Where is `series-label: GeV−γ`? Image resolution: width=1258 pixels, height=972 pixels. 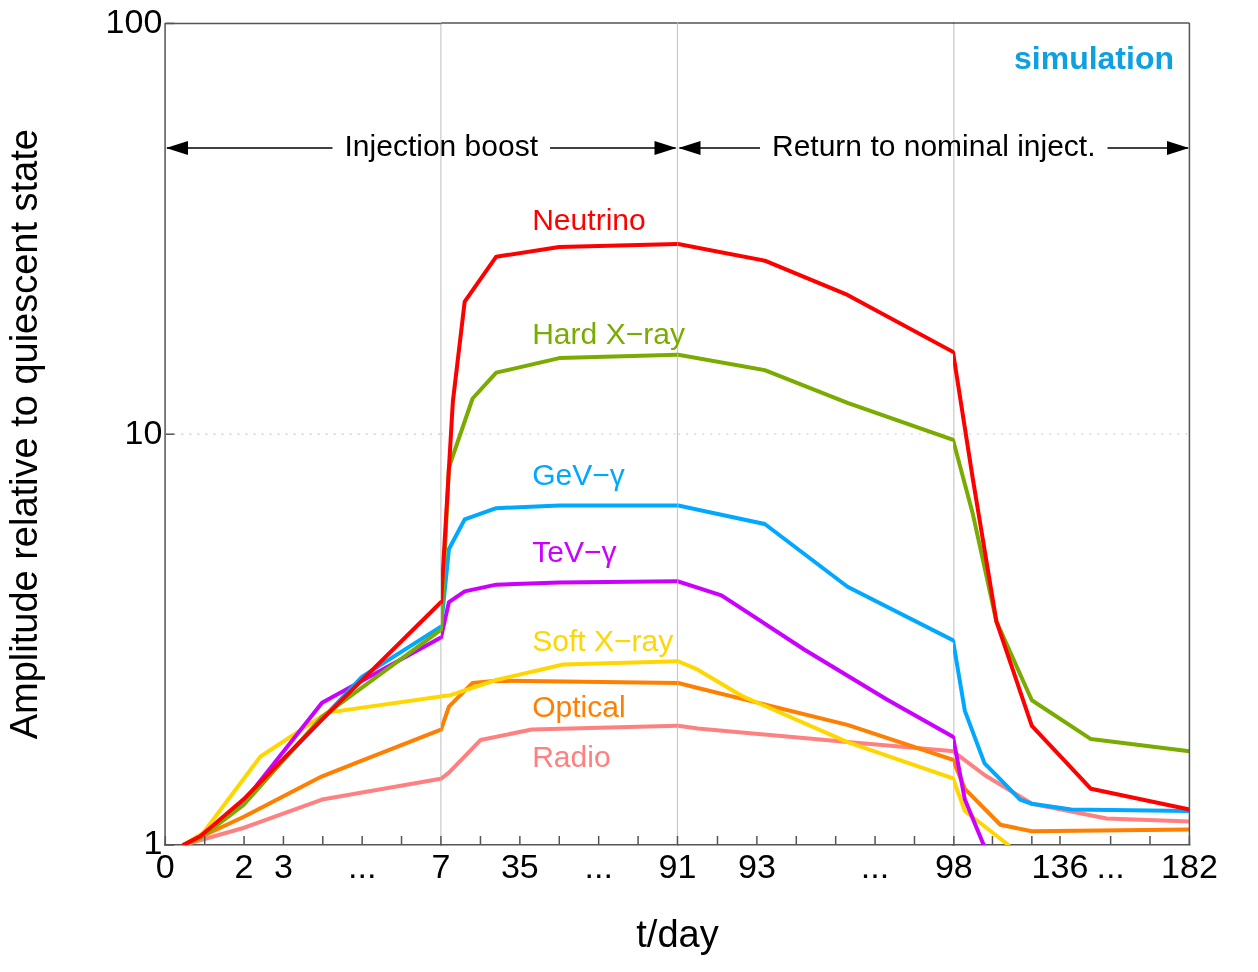
series-label: GeV−γ is located at coordinates (578, 475).